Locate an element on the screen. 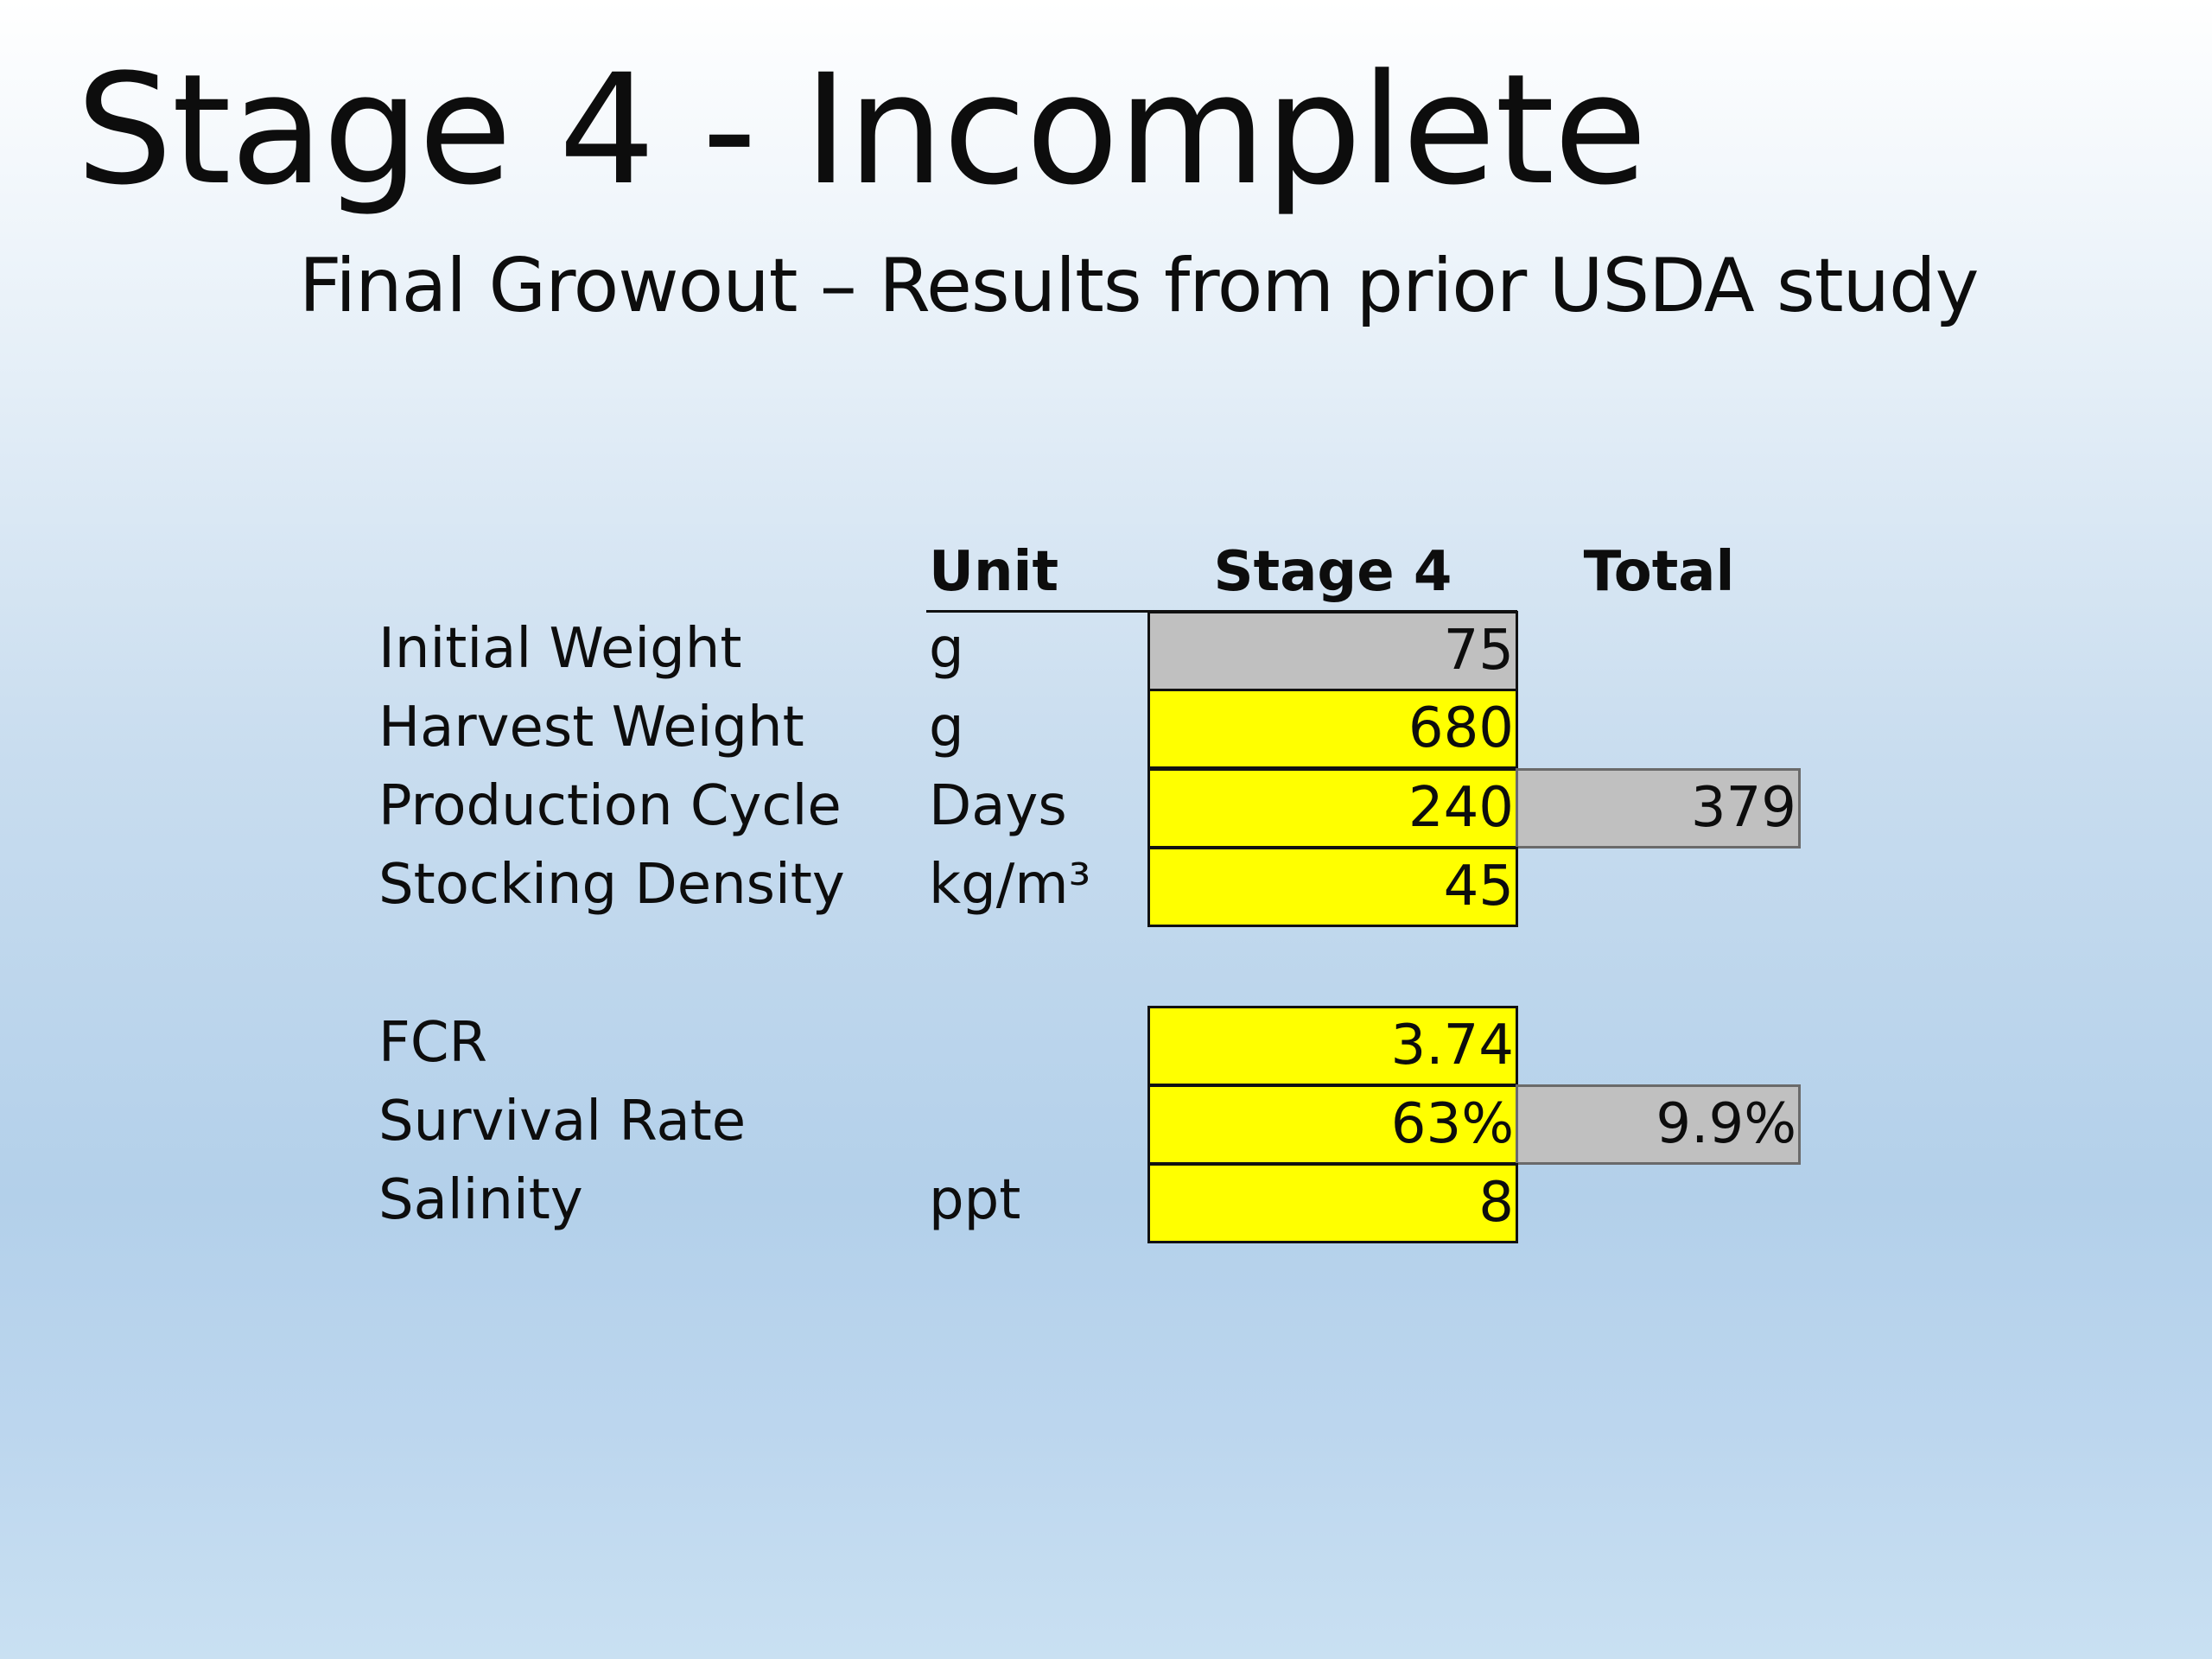 This screenshot has width=2212, height=1659. stage-cell-production-cycle: 240 is located at coordinates (1332, 808).